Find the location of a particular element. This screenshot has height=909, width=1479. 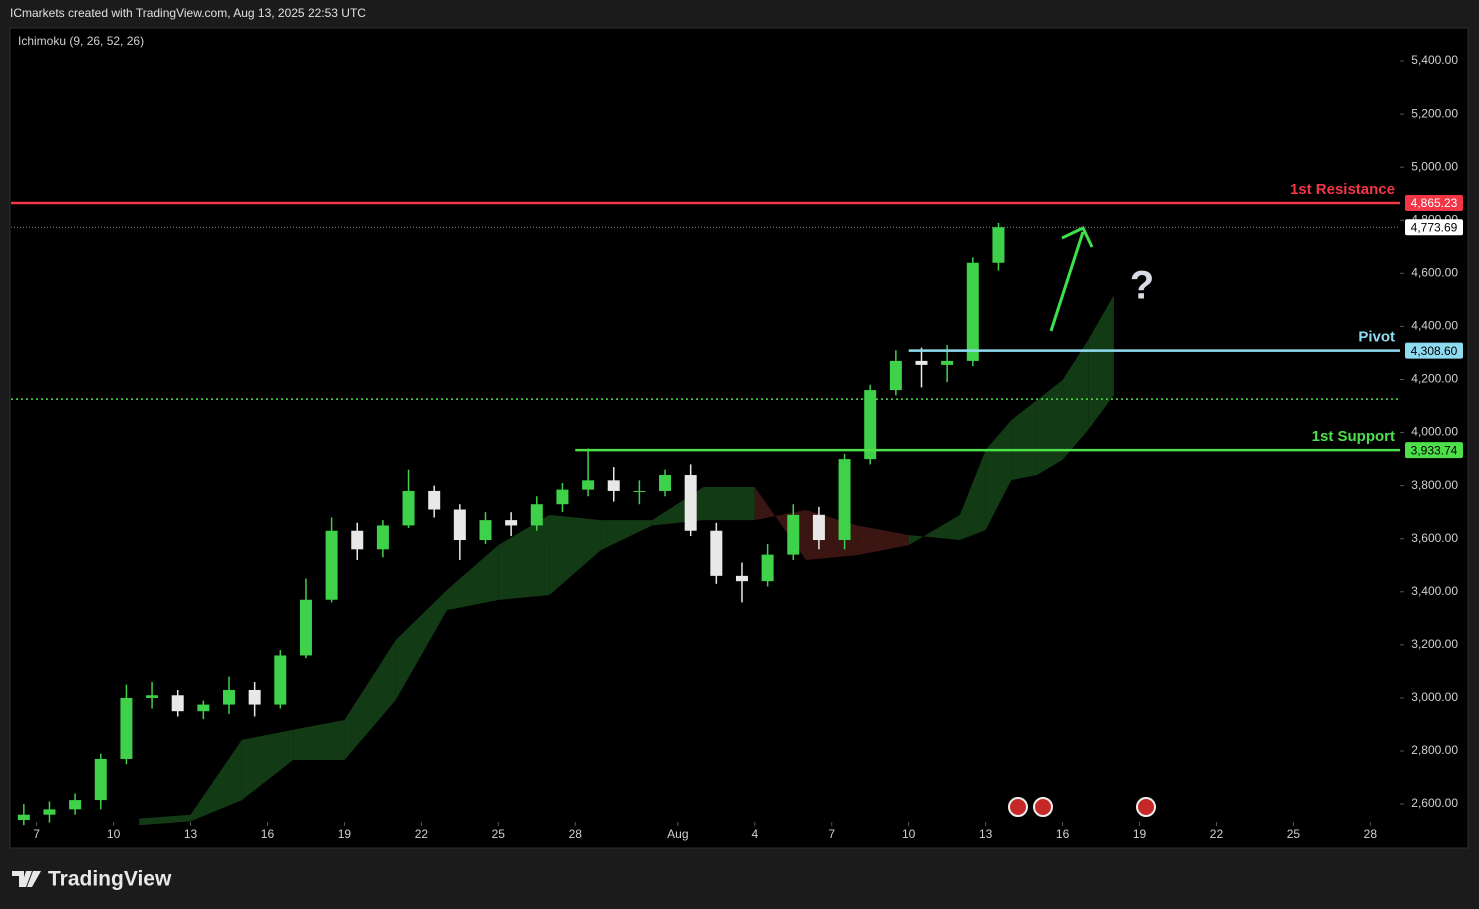

annotation: ? is located at coordinates (1142, 286).